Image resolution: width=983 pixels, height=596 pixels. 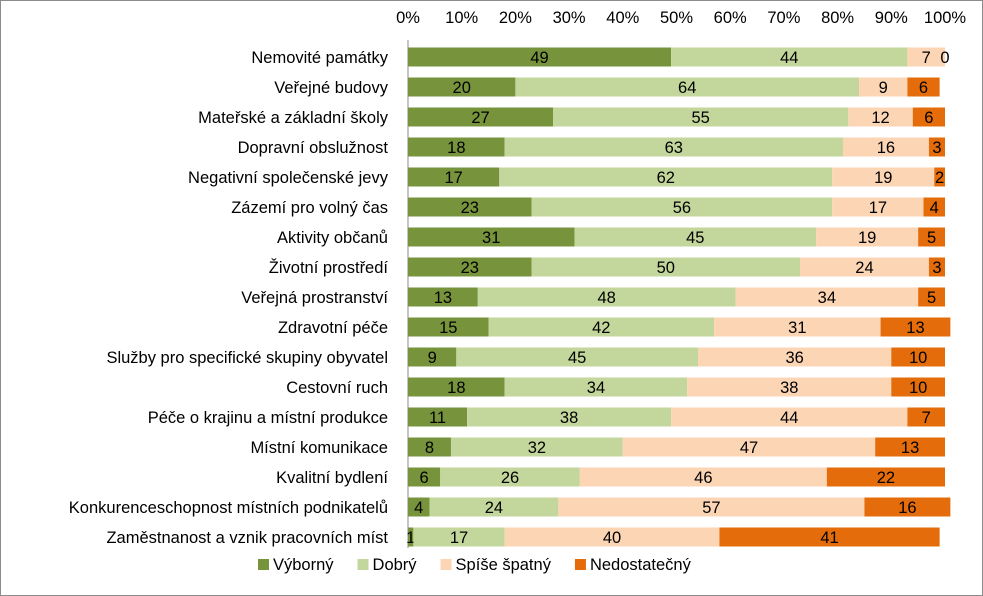 I want to click on data-label: 42, so click(x=601, y=328).